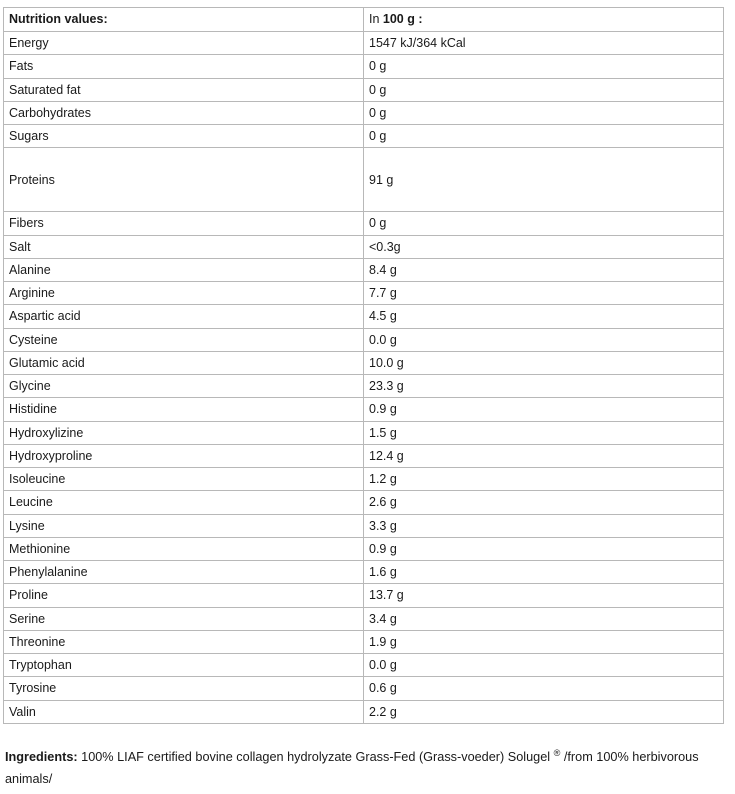 Image resolution: width=735 pixels, height=794 pixels. I want to click on table-row: Glycine 23.3 g, so click(363, 386).